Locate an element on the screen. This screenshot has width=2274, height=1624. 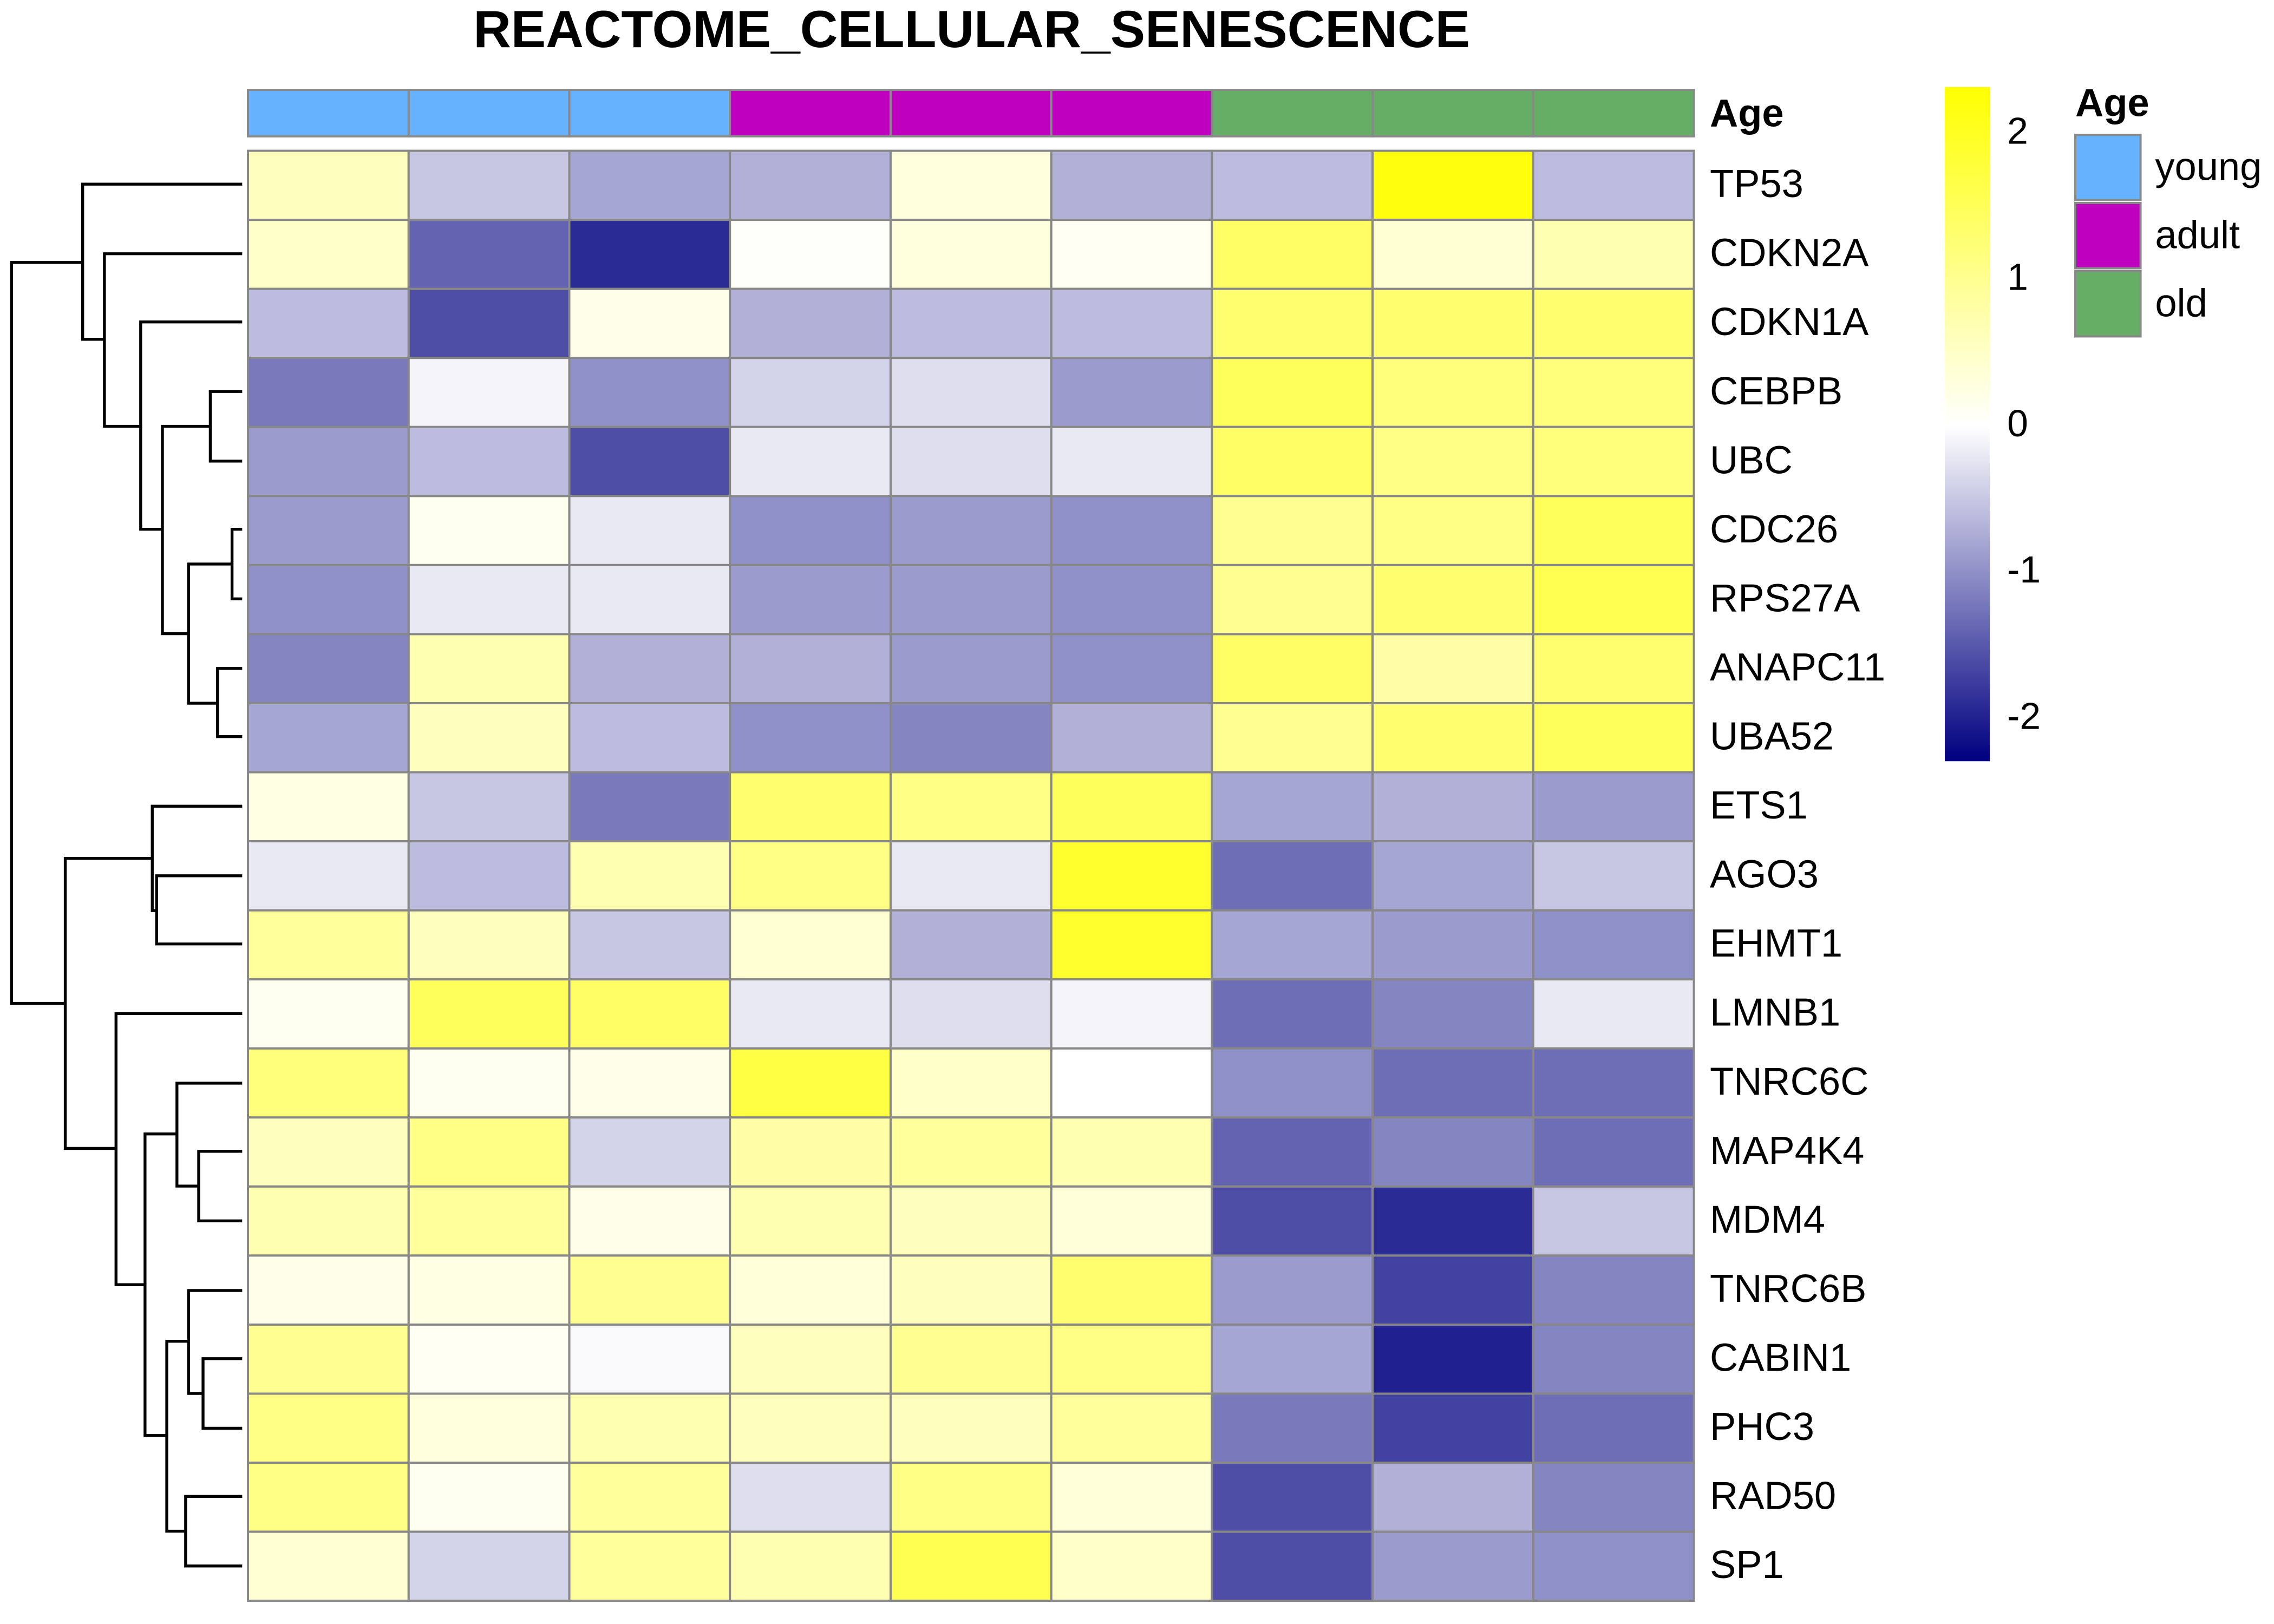
legend-label: old is located at coordinates (2181, 303).